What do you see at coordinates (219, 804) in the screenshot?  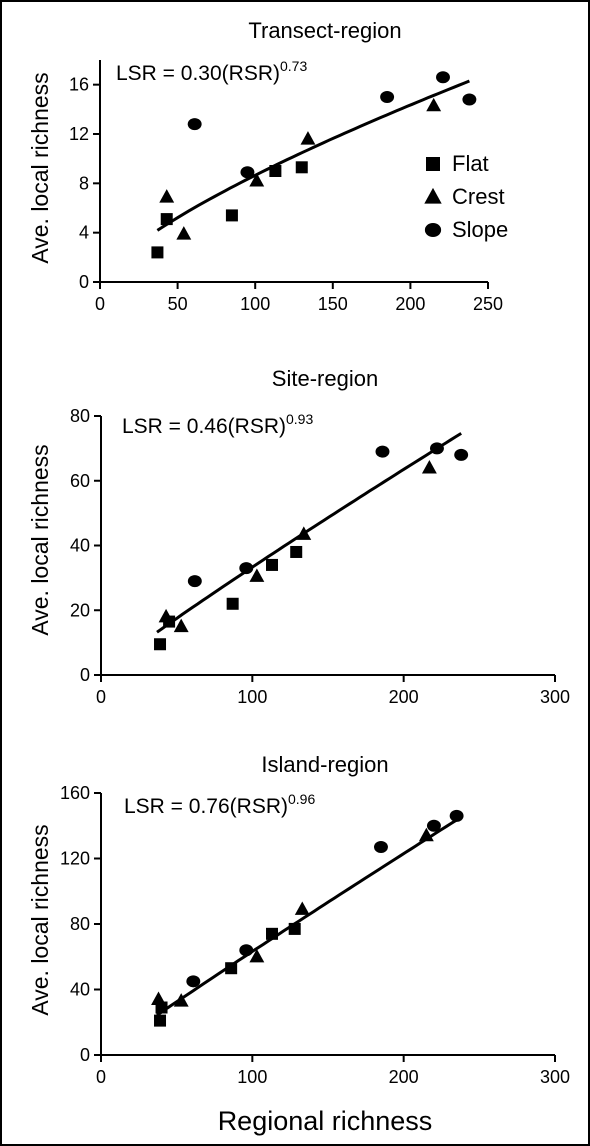 I see `fit-equation: LSR = 0.76(RSR)0.96` at bounding box center [219, 804].